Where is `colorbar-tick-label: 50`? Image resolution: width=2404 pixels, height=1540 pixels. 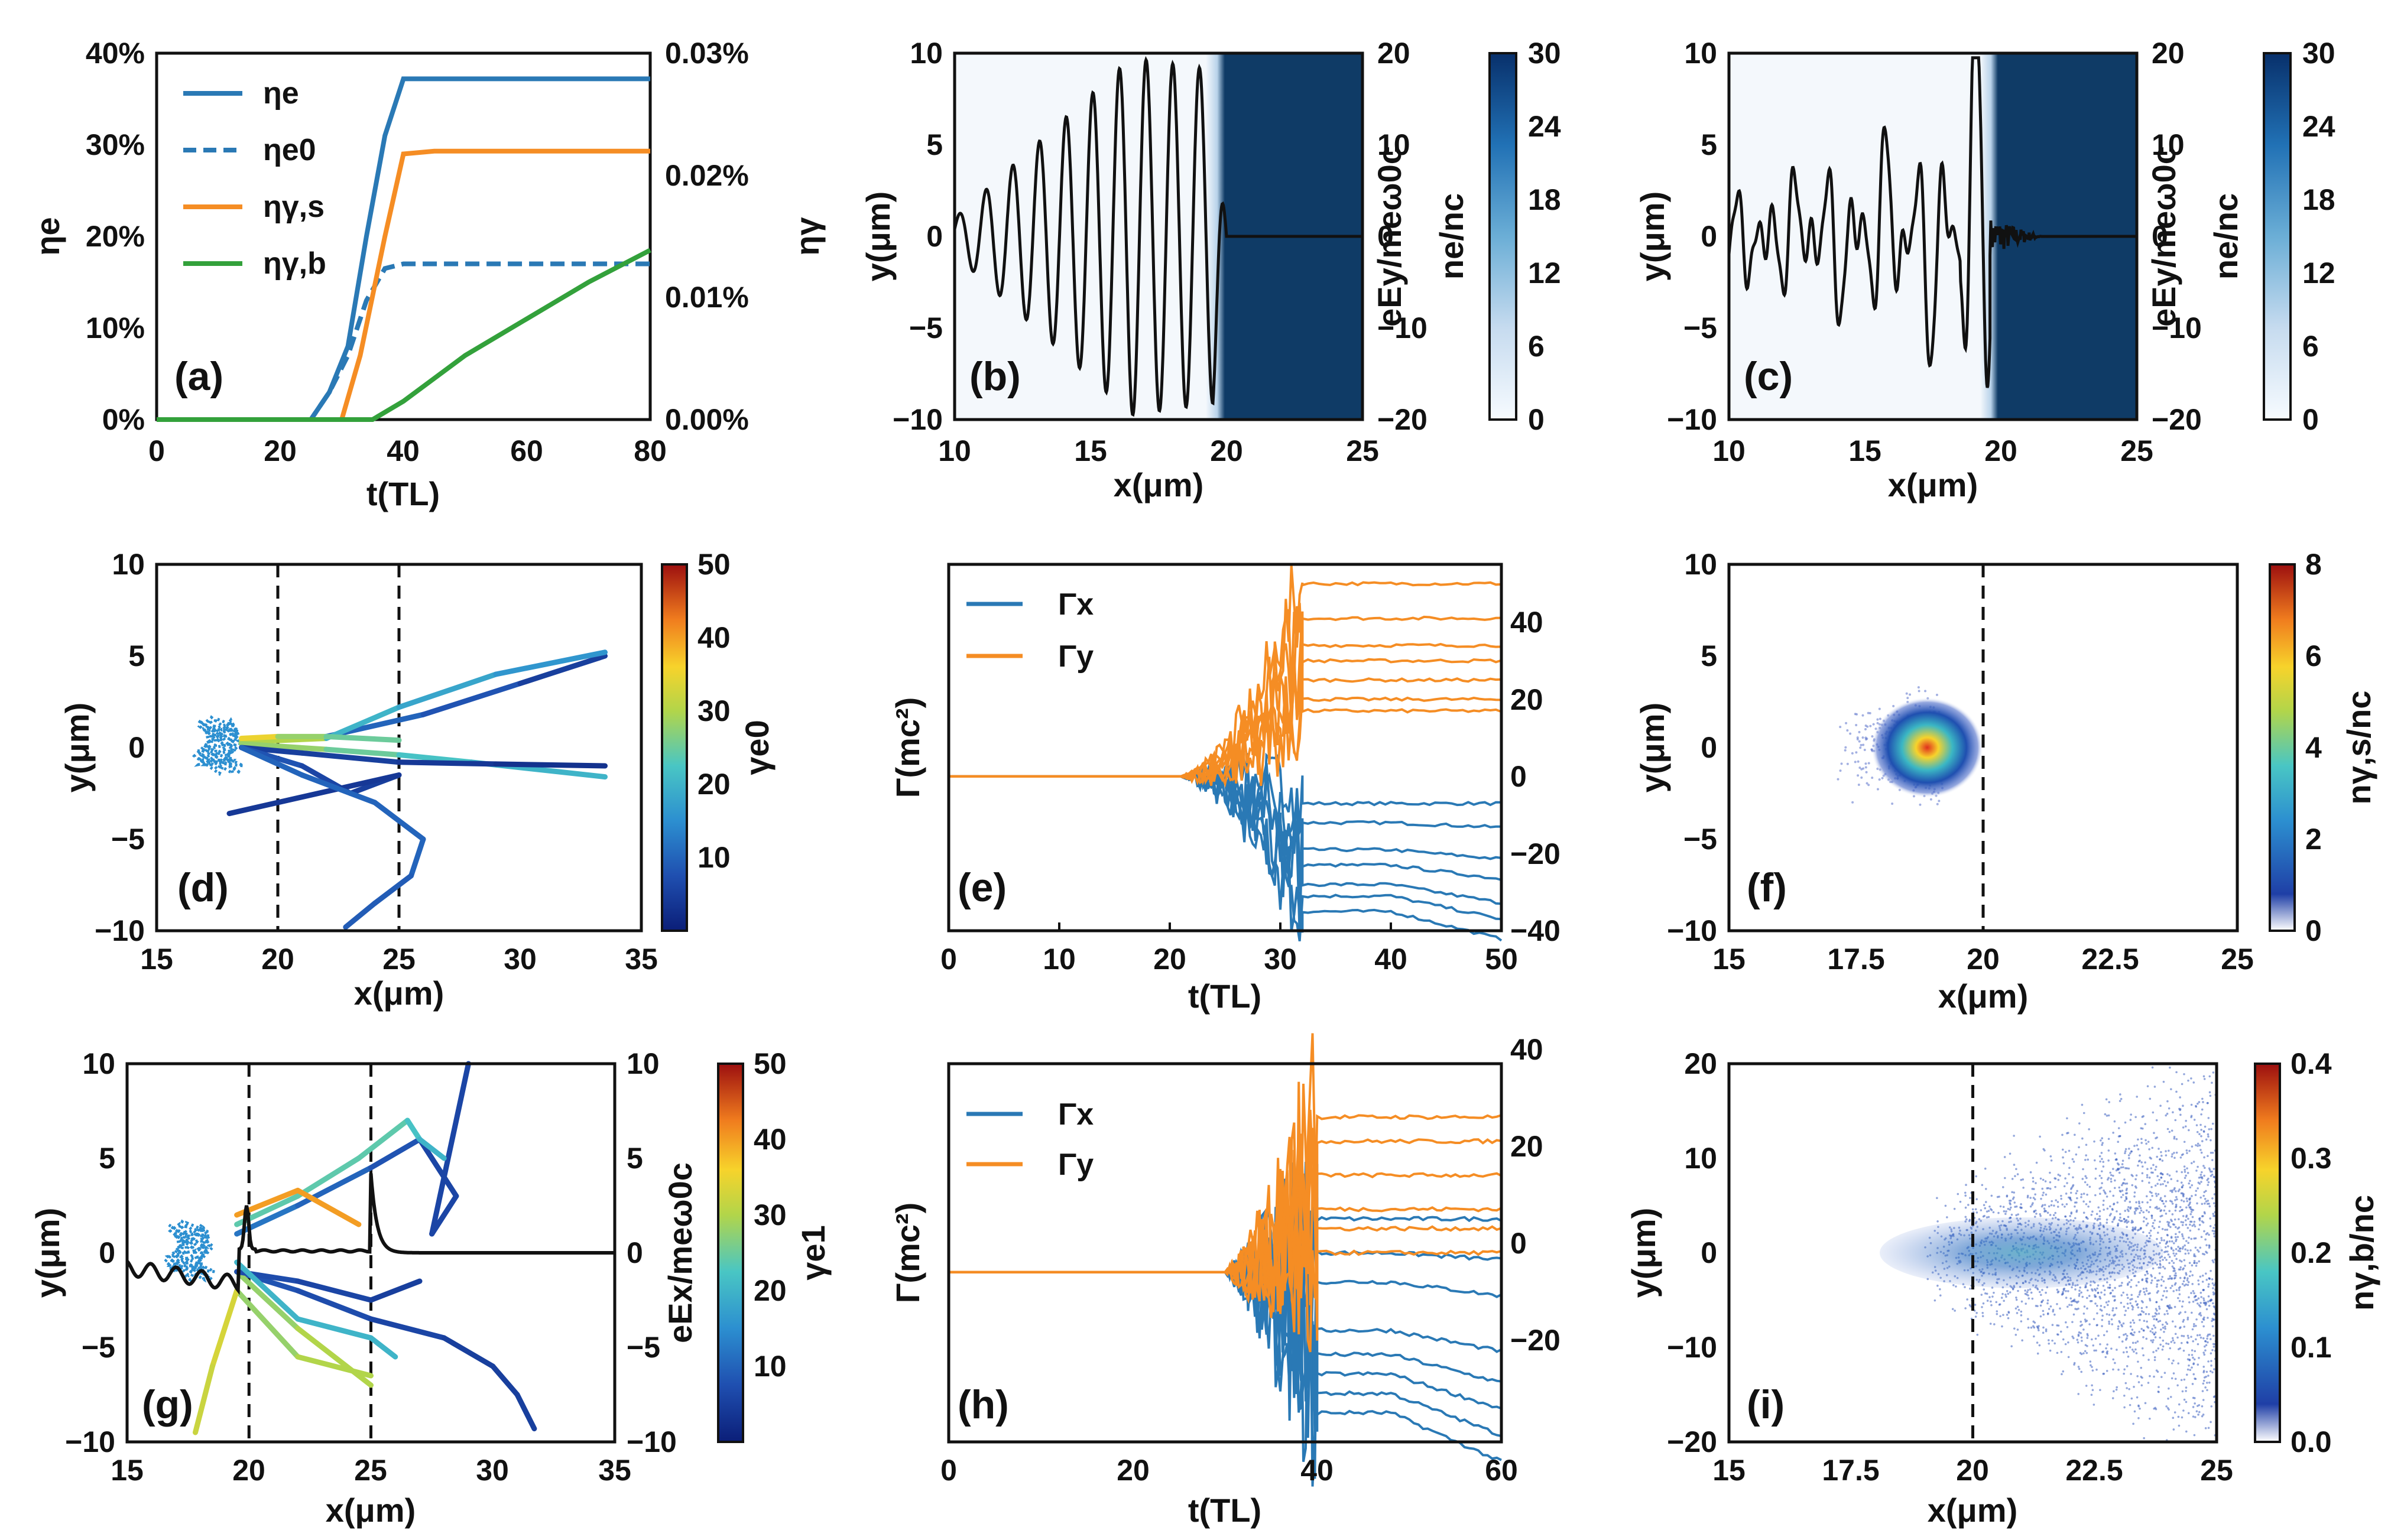
colorbar-tick-label: 50 is located at coordinates (770, 1063).